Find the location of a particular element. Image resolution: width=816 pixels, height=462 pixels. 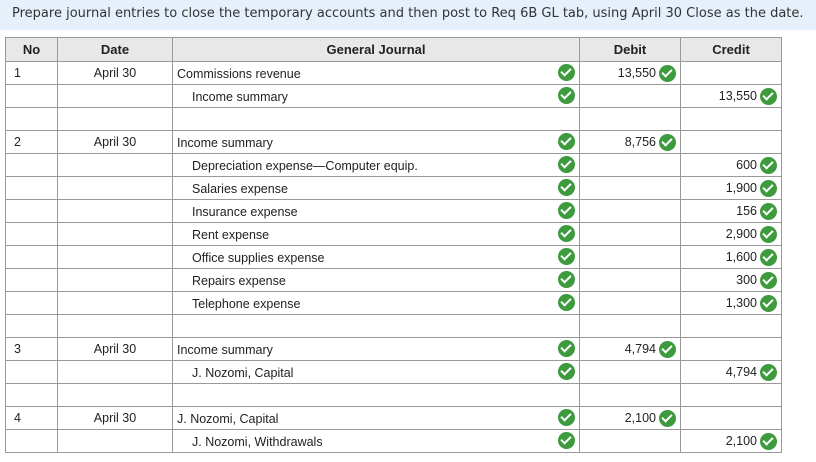

credit-amount: 1,900 is located at coordinates (741, 188).